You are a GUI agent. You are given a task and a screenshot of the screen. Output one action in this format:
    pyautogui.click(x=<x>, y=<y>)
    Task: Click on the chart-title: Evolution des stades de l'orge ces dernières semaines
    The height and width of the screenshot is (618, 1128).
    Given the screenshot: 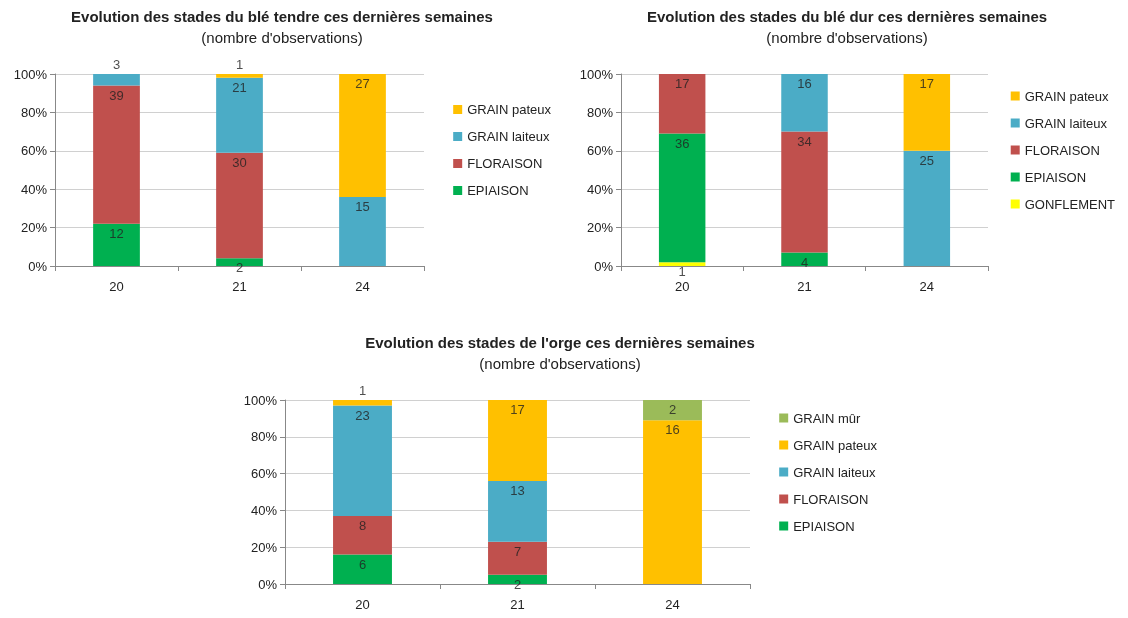 What is the action you would take?
    pyautogui.click(x=560, y=342)
    